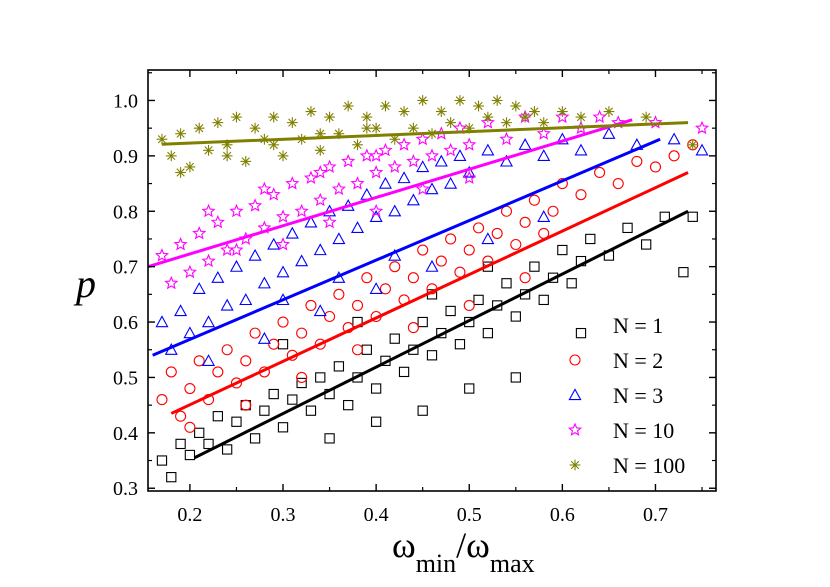 Image resolution: width=830 pixels, height=587 pixels. Describe the element at coordinates (189, 515) in the screenshot. I see `x-tick-label: 0.2` at that location.